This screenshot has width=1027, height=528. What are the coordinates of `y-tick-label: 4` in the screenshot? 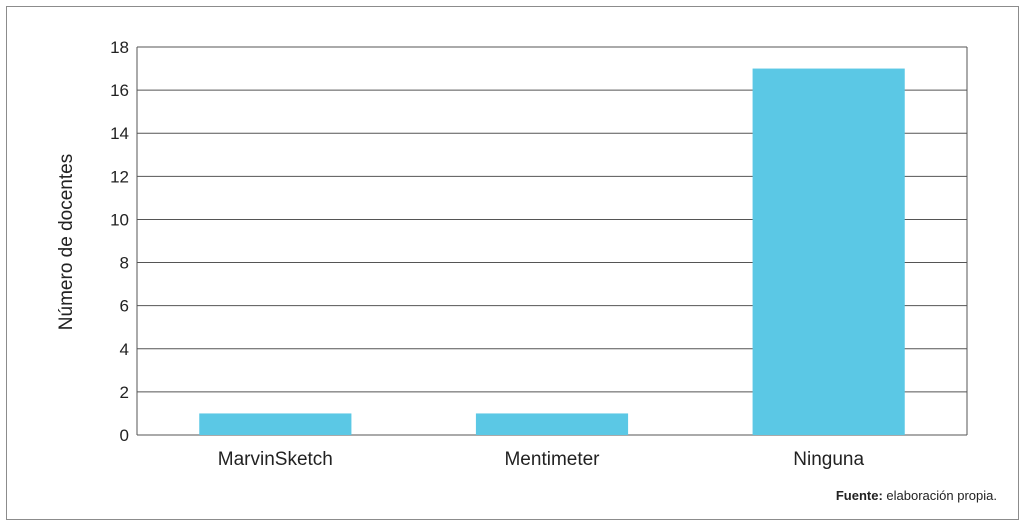 It's located at (124, 349).